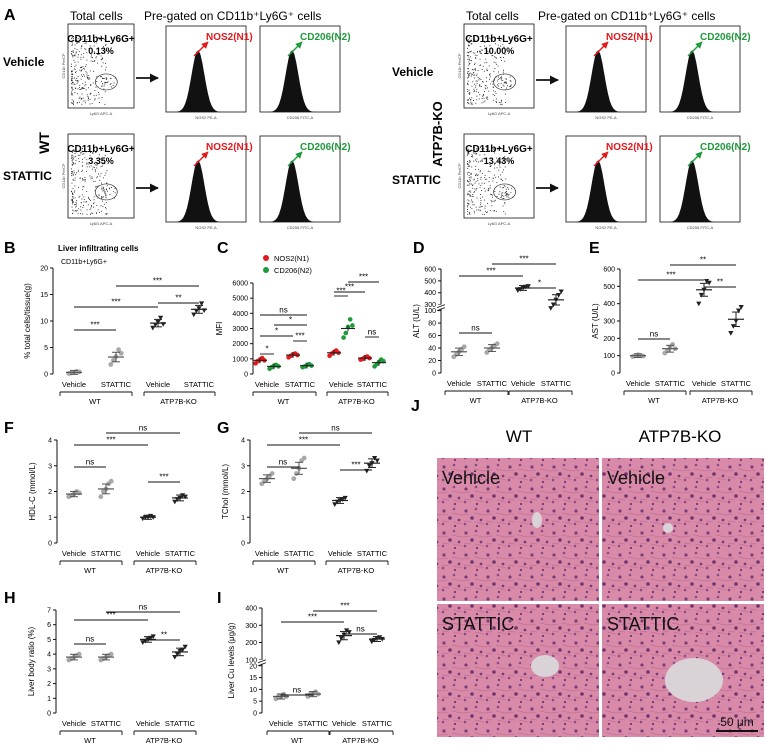 The height and width of the screenshot is (747, 767). I want to click on panel-letter: D, so click(419, 248).